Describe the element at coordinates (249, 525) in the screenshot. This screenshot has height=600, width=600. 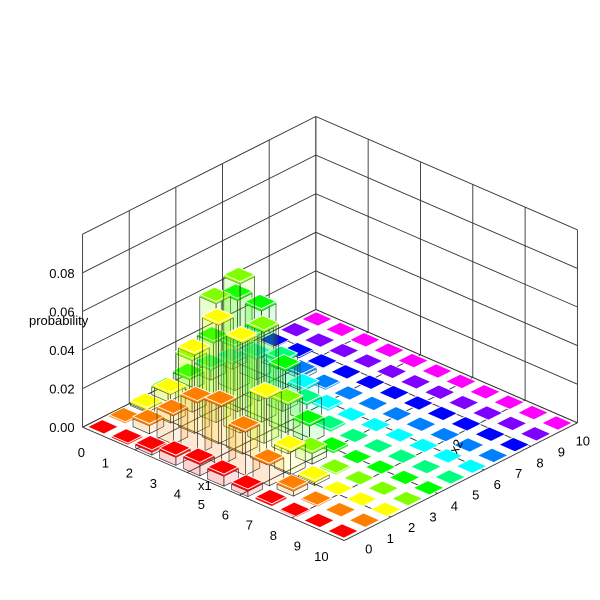
I see `x-tick-label: 7` at that location.